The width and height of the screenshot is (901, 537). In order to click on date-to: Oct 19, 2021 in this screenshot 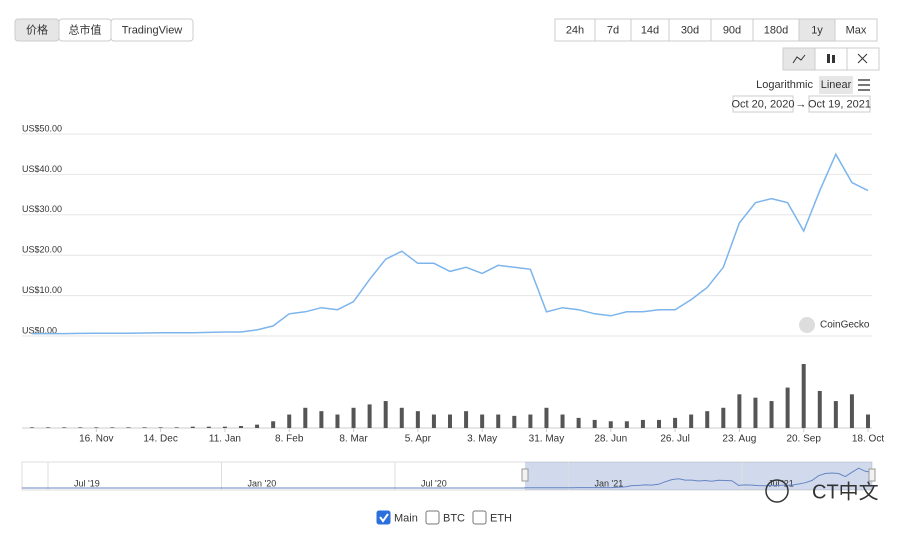, I will do `click(839, 104)`.